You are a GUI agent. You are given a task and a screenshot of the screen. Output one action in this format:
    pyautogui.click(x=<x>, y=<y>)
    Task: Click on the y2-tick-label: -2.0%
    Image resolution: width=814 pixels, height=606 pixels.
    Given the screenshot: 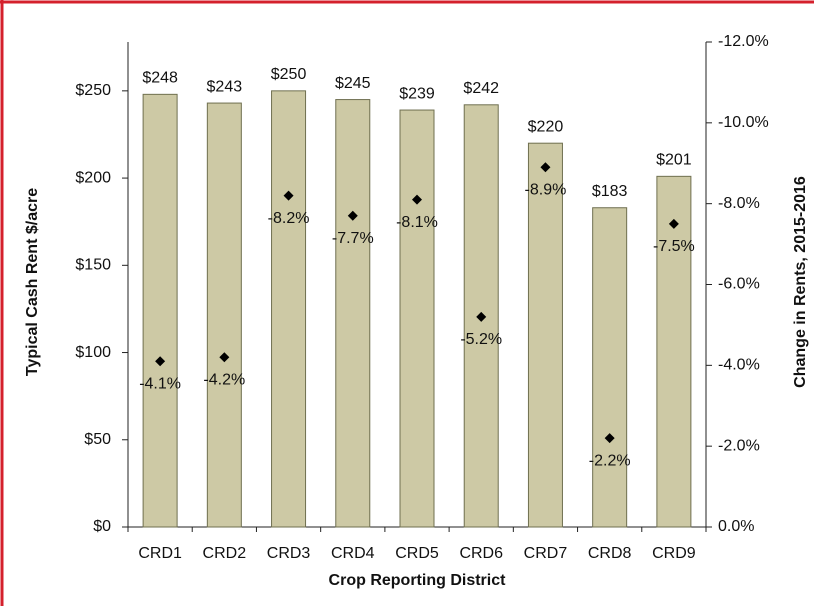 What is the action you would take?
    pyautogui.click(x=739, y=445)
    